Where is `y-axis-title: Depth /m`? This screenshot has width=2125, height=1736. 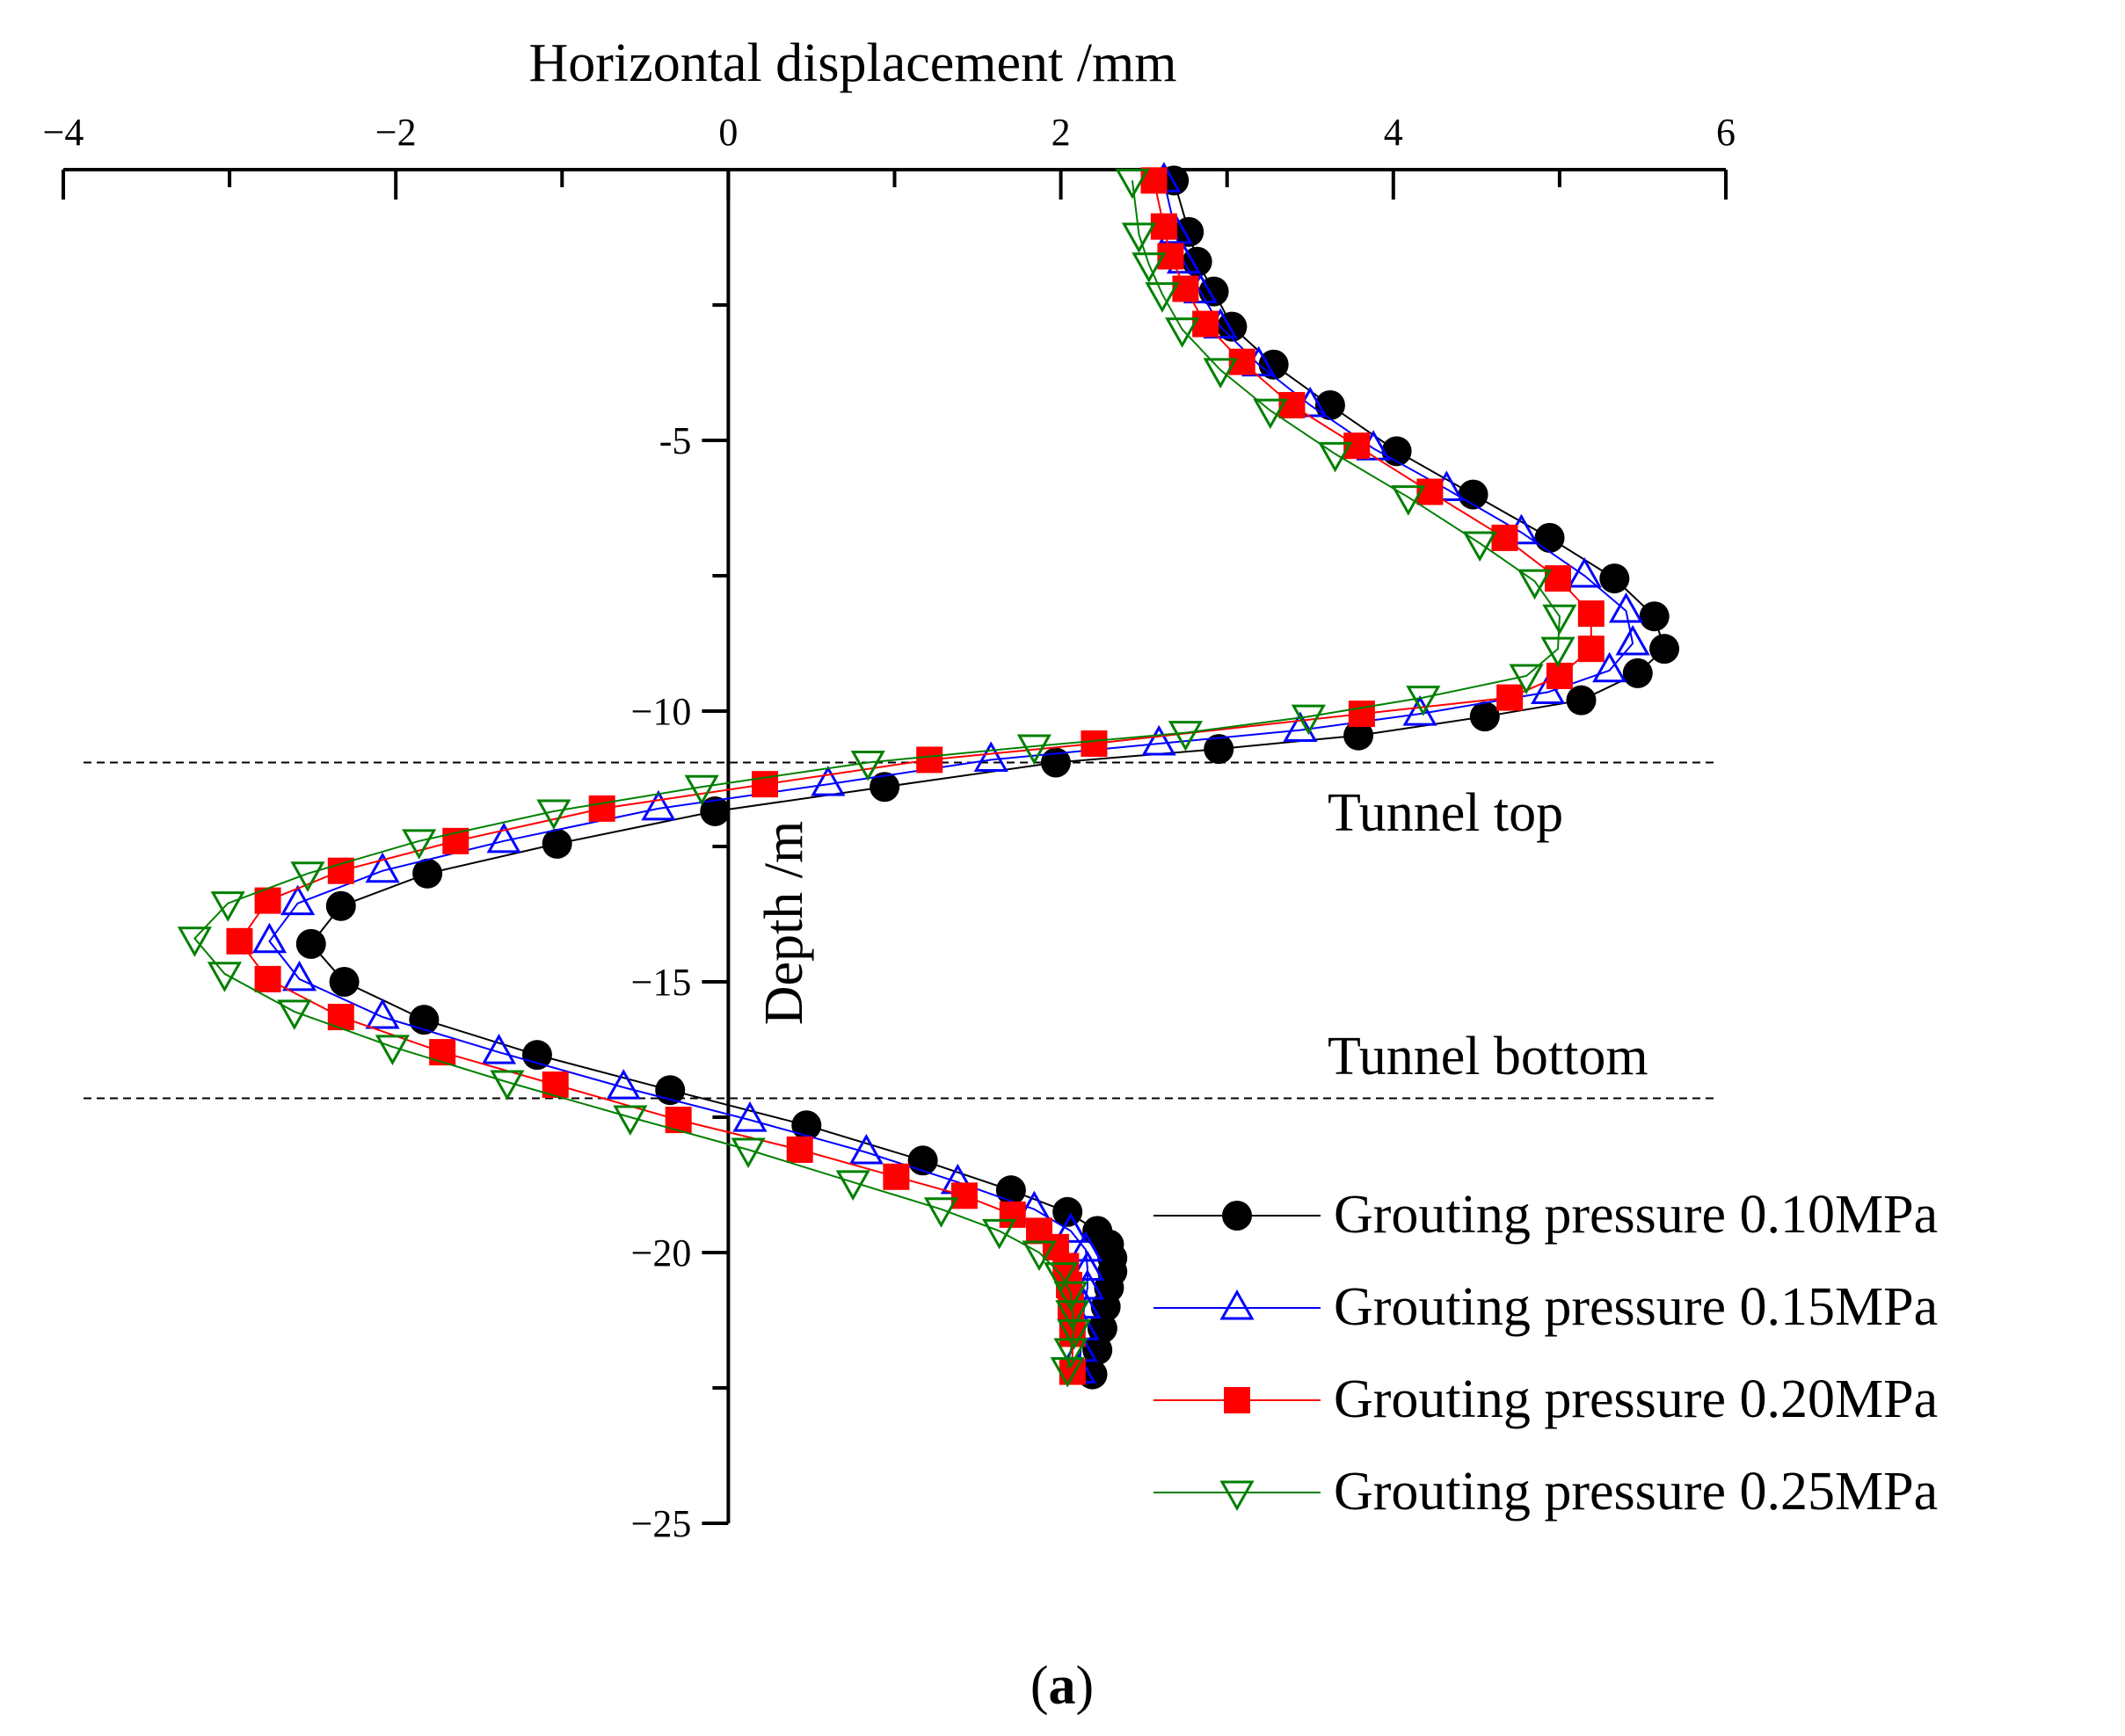 y-axis-title: Depth /m is located at coordinates (784, 923).